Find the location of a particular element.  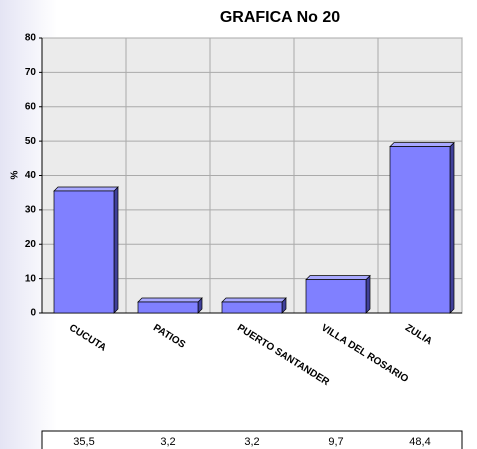

y-tick-label: 10 is located at coordinates (31, 278).